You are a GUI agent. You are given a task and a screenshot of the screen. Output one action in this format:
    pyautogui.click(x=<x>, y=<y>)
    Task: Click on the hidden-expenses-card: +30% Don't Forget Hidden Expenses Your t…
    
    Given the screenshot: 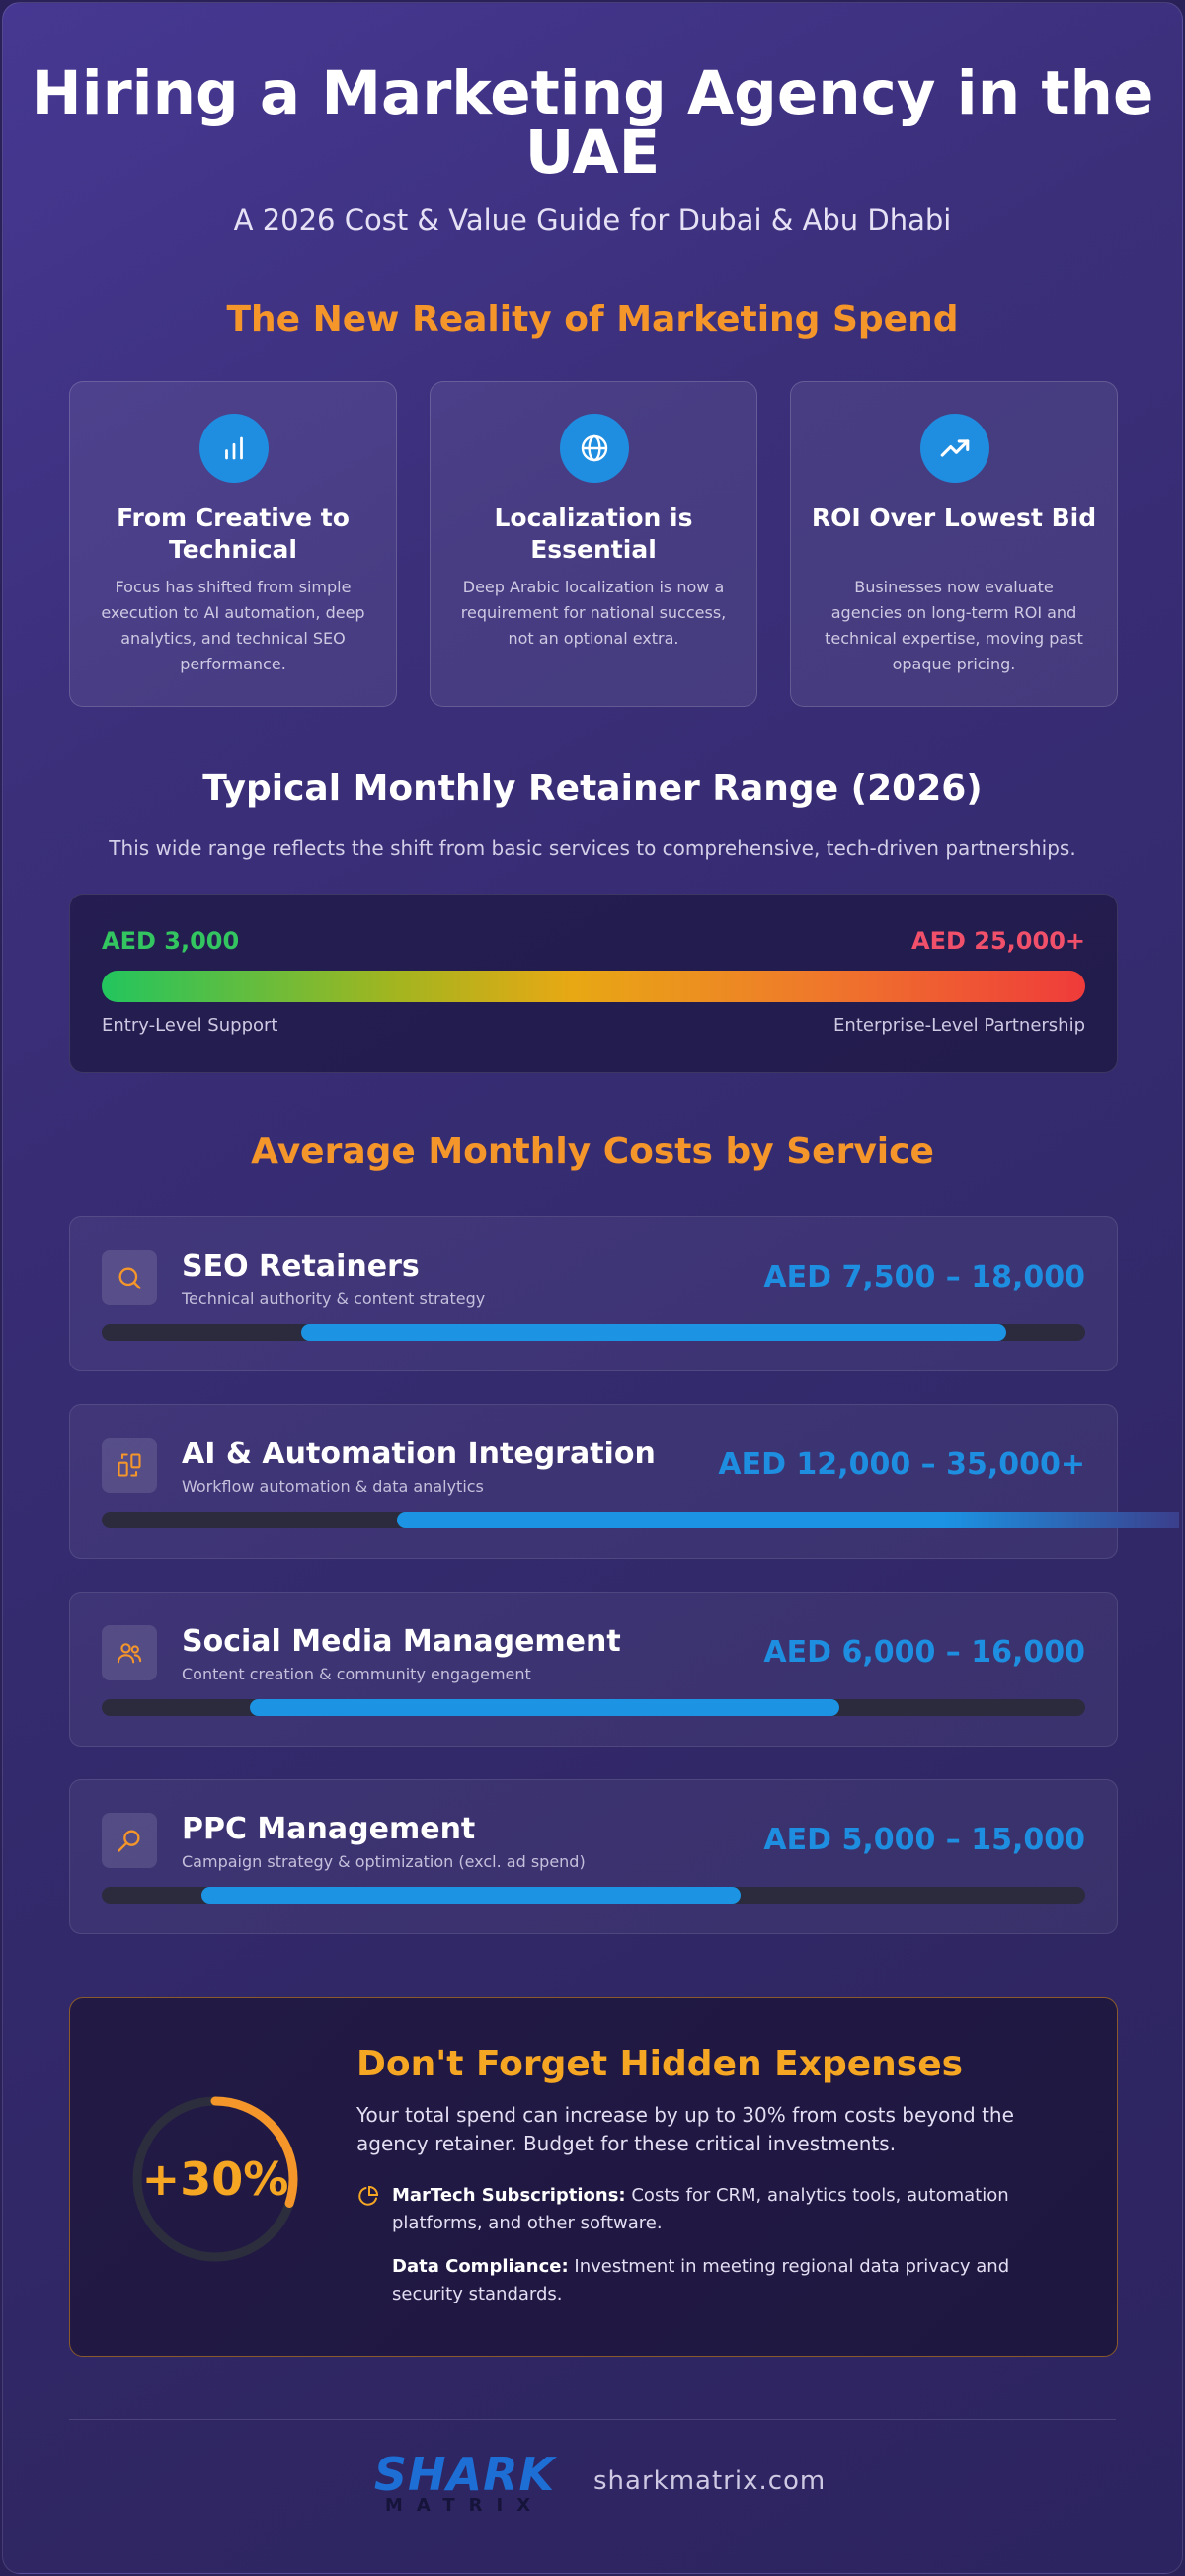 What is the action you would take?
    pyautogui.click(x=594, y=2177)
    